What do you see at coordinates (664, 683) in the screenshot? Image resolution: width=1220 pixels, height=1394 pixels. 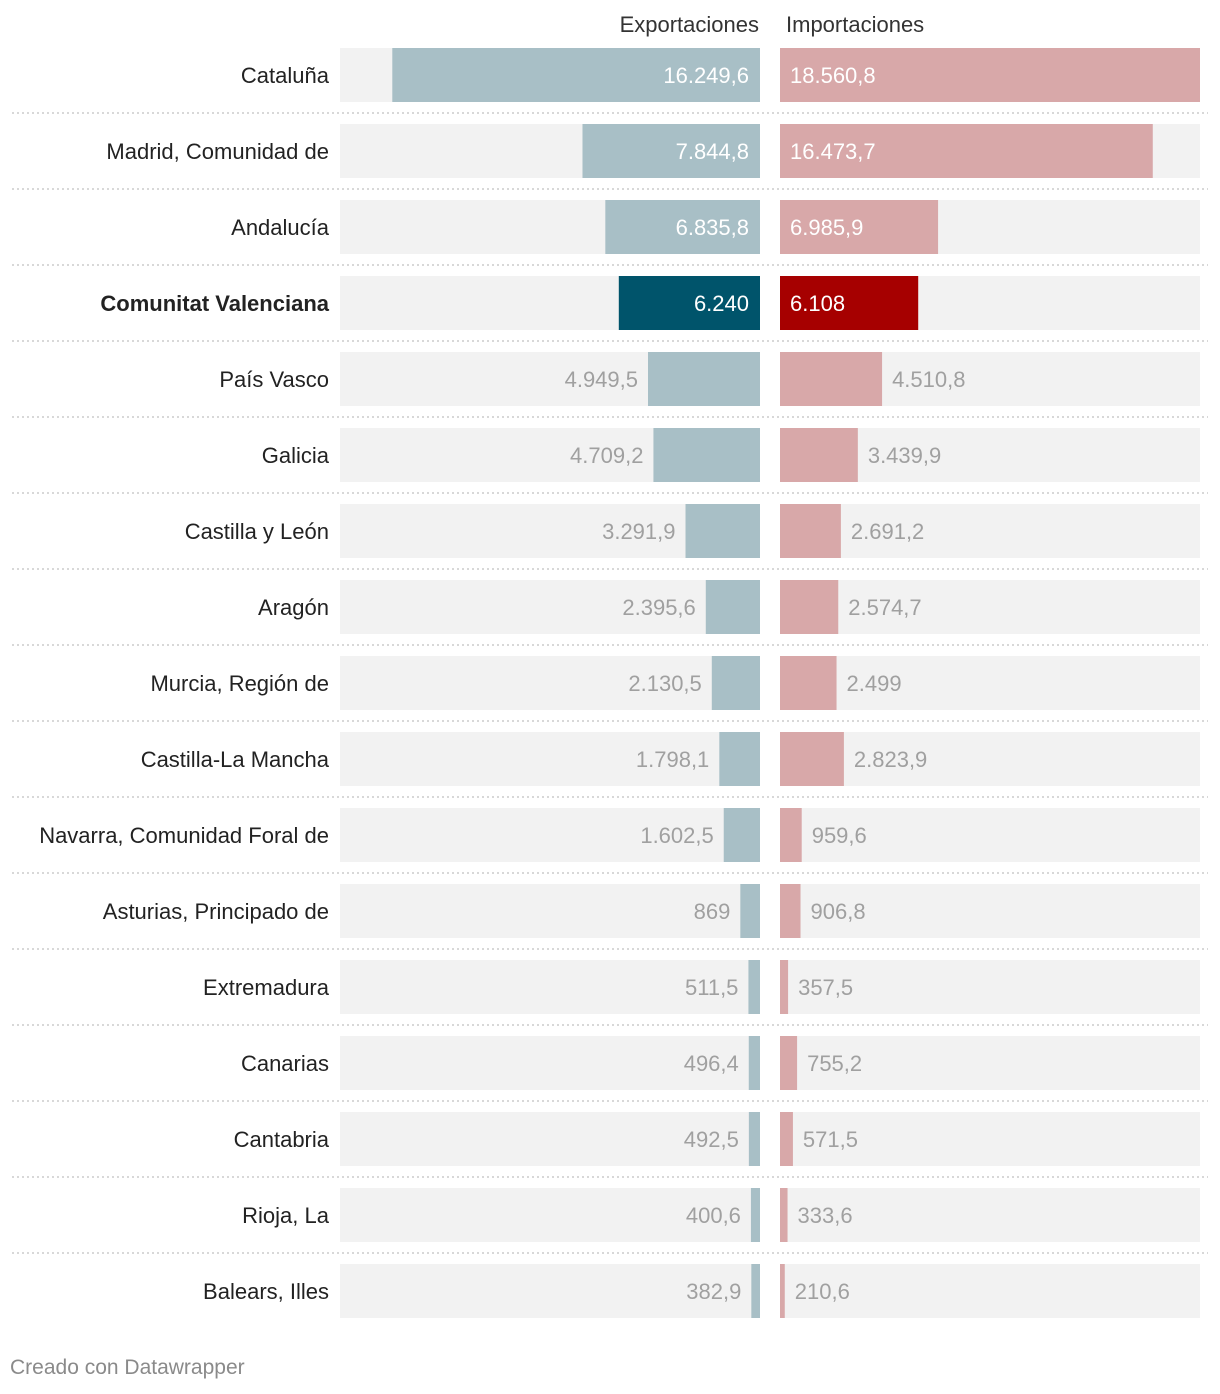 I see `export-value-label: 2.130,5` at bounding box center [664, 683].